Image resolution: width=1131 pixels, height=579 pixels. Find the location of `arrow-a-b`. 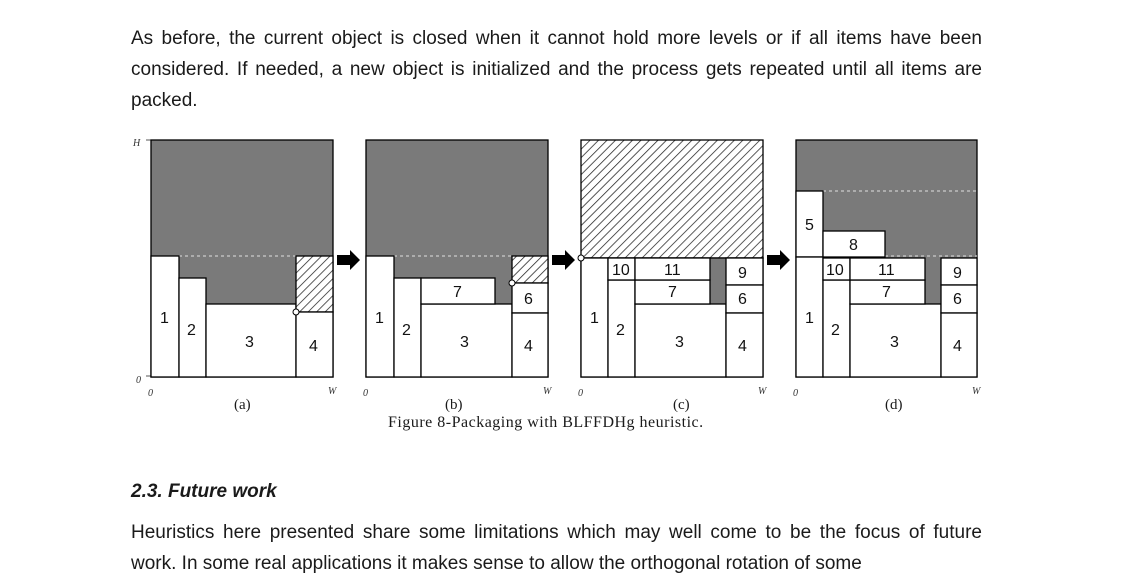

arrow-a-b is located at coordinates (348, 260).